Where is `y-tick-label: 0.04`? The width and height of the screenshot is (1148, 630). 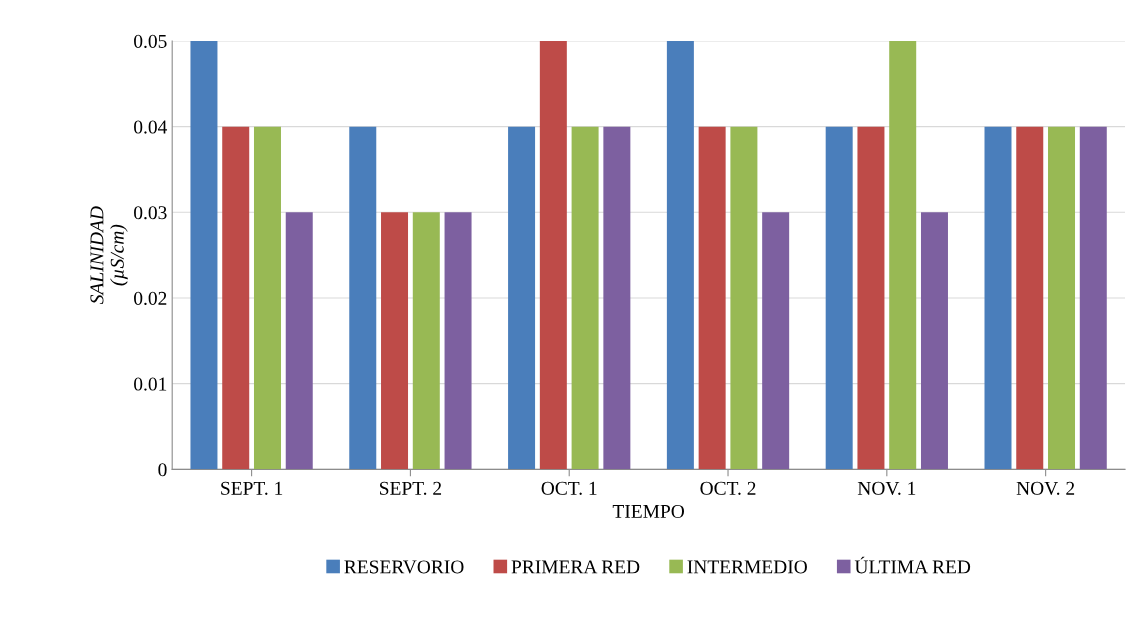 y-tick-label: 0.04 is located at coordinates (151, 127).